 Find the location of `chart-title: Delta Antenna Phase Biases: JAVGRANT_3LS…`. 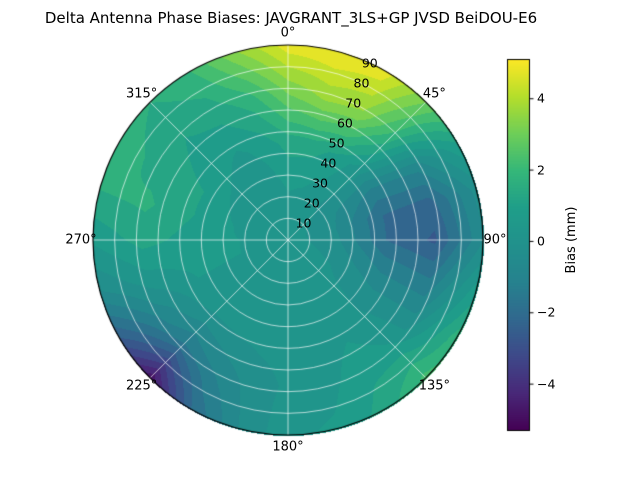

chart-title: Delta Antenna Phase Biases: JAVGRANT_3LS… is located at coordinates (291, 18).